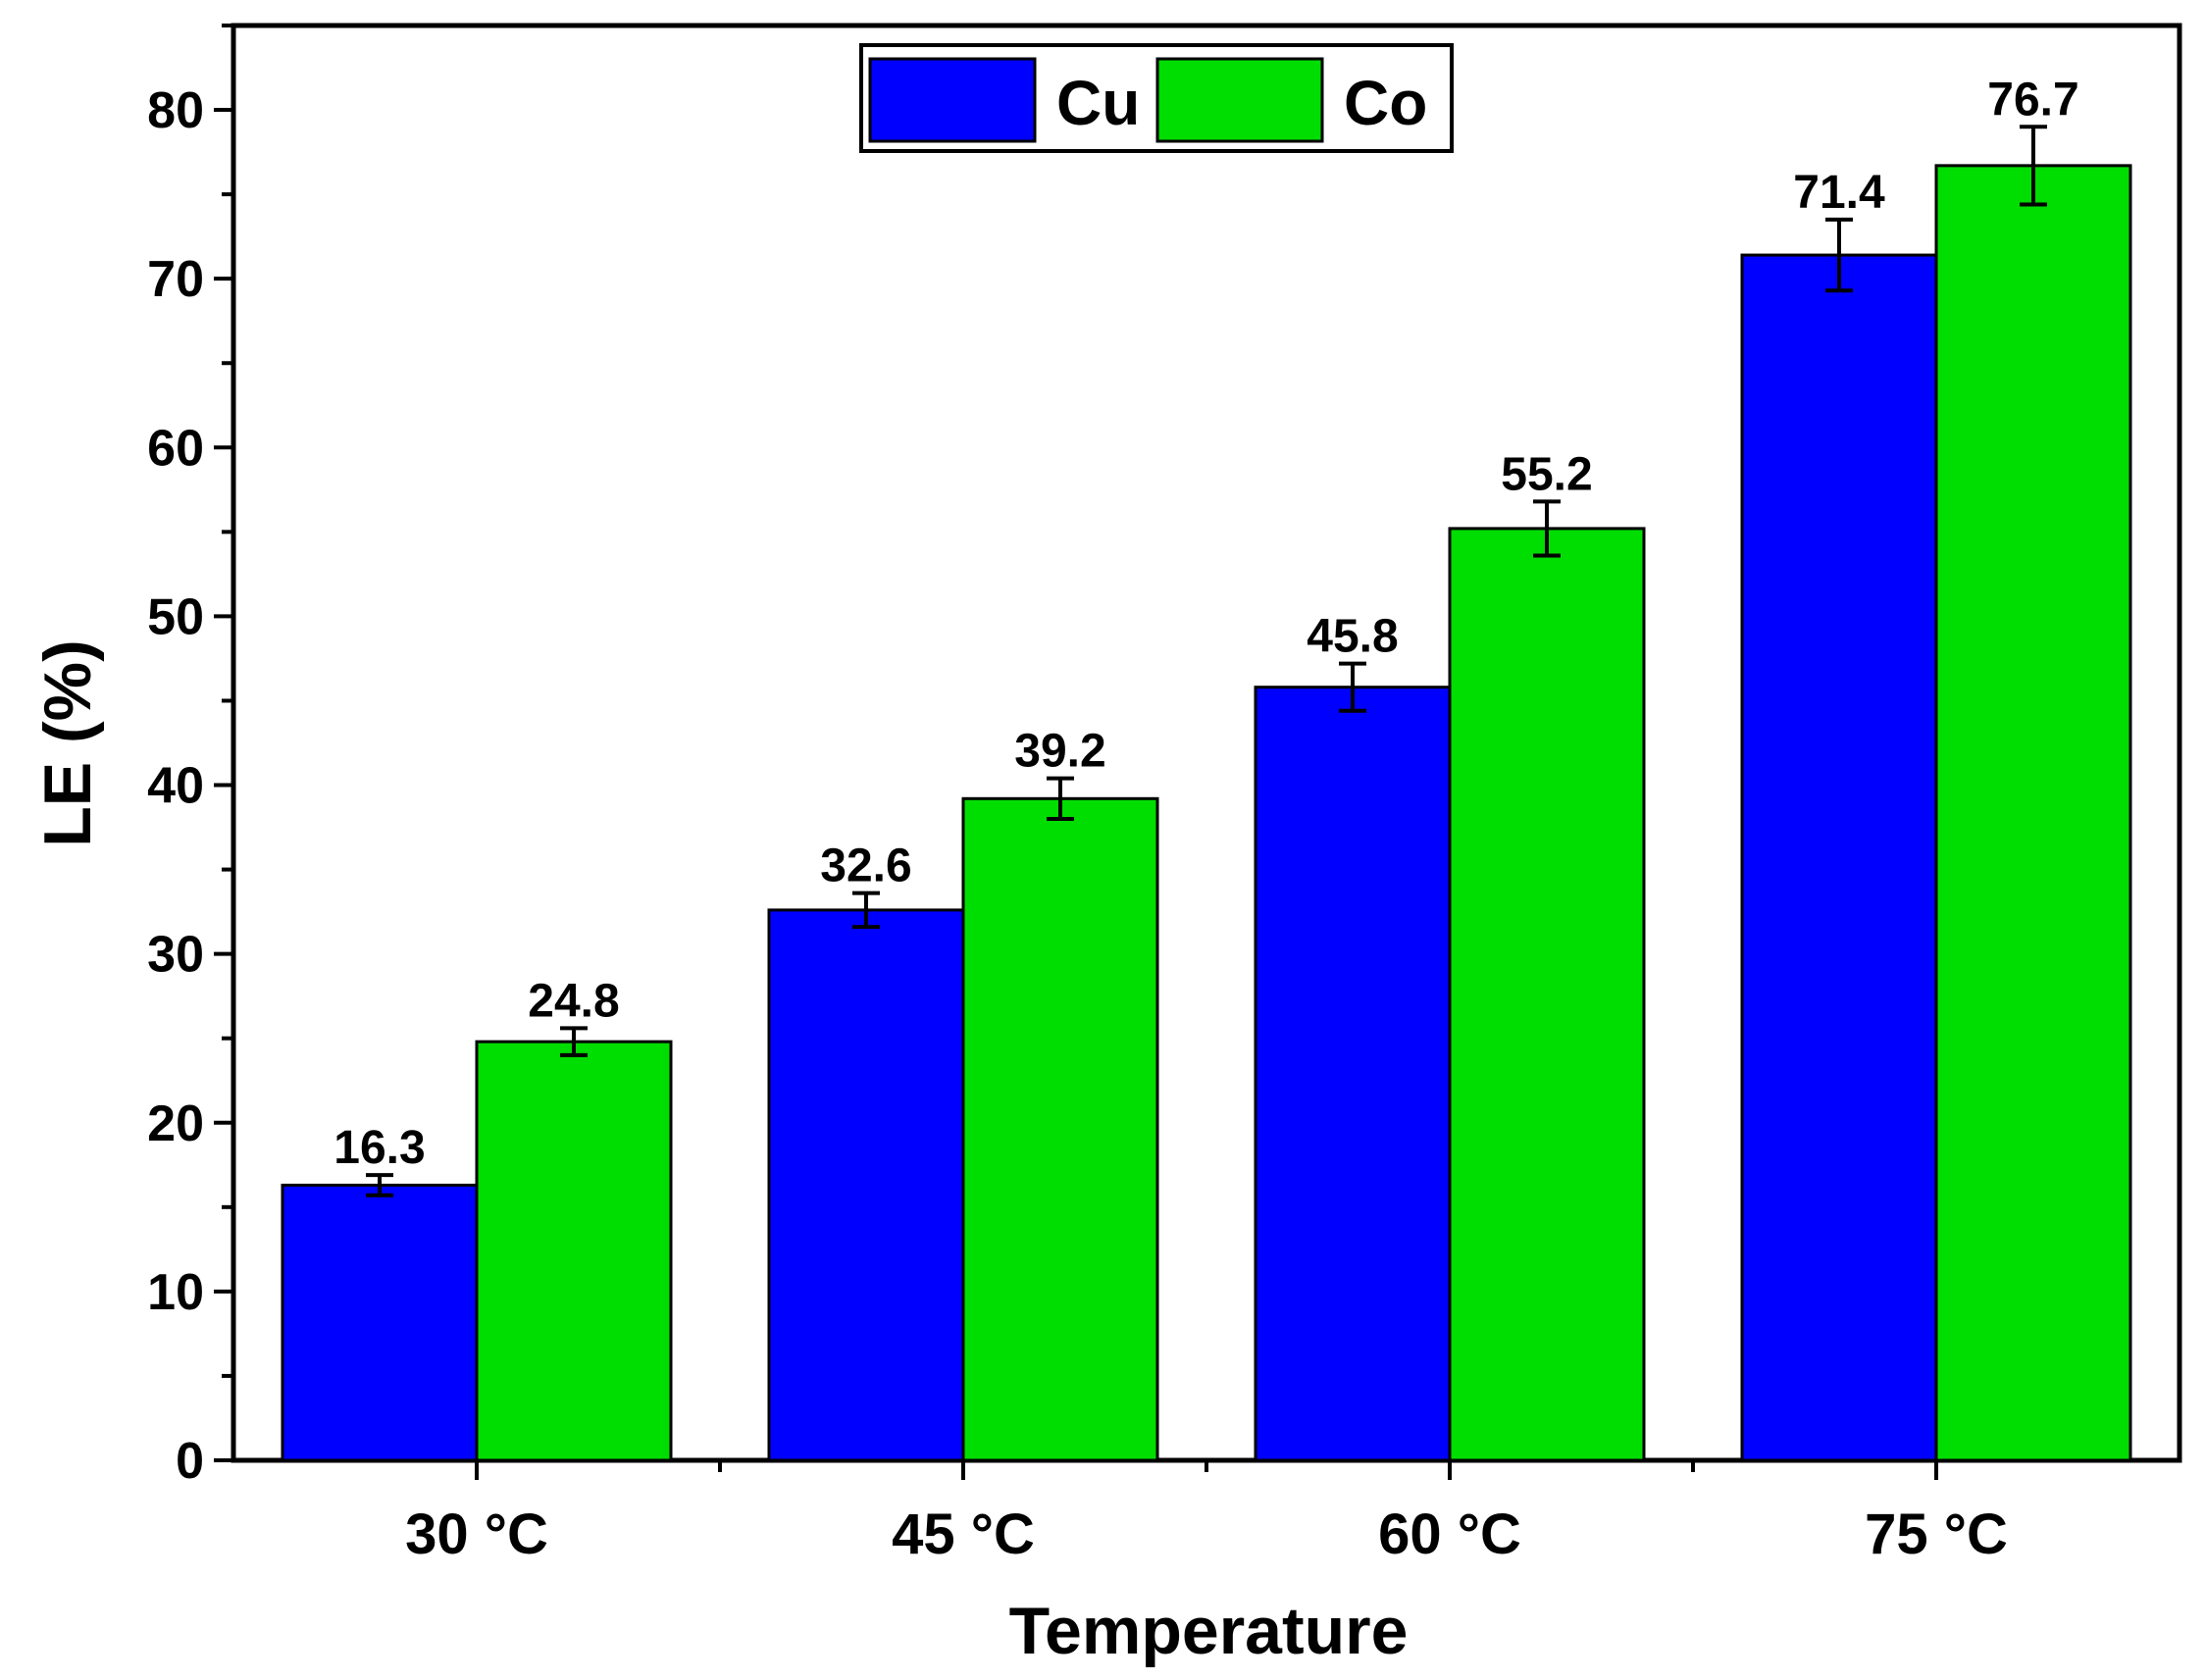 The image size is (2205, 1680). Describe the element at coordinates (963, 1534) in the screenshot. I see `x-tick-label: 45 °C` at that location.